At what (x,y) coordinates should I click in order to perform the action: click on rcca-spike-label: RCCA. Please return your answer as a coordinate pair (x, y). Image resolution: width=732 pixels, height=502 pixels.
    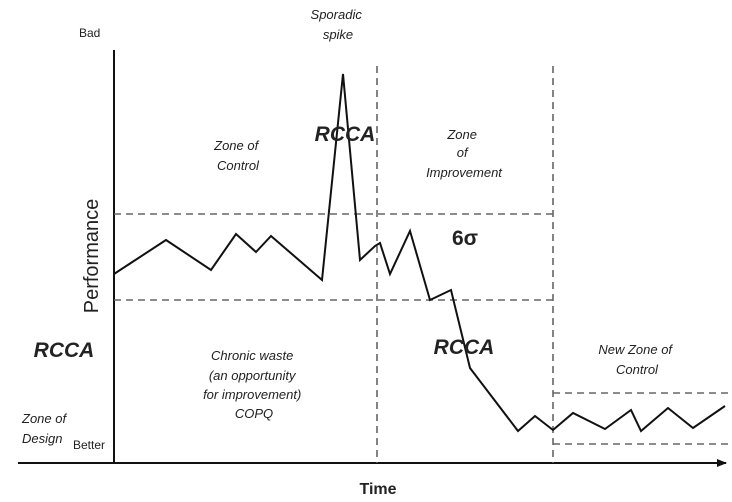
    Looking at the image, I should click on (345, 134).